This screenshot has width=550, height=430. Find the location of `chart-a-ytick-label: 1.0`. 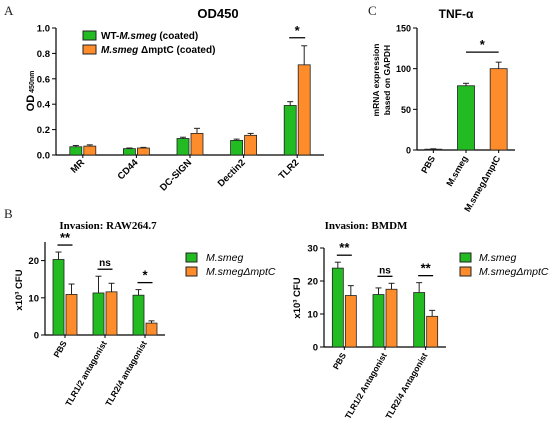

chart-a-ytick-label: 1.0 is located at coordinates (43, 29).